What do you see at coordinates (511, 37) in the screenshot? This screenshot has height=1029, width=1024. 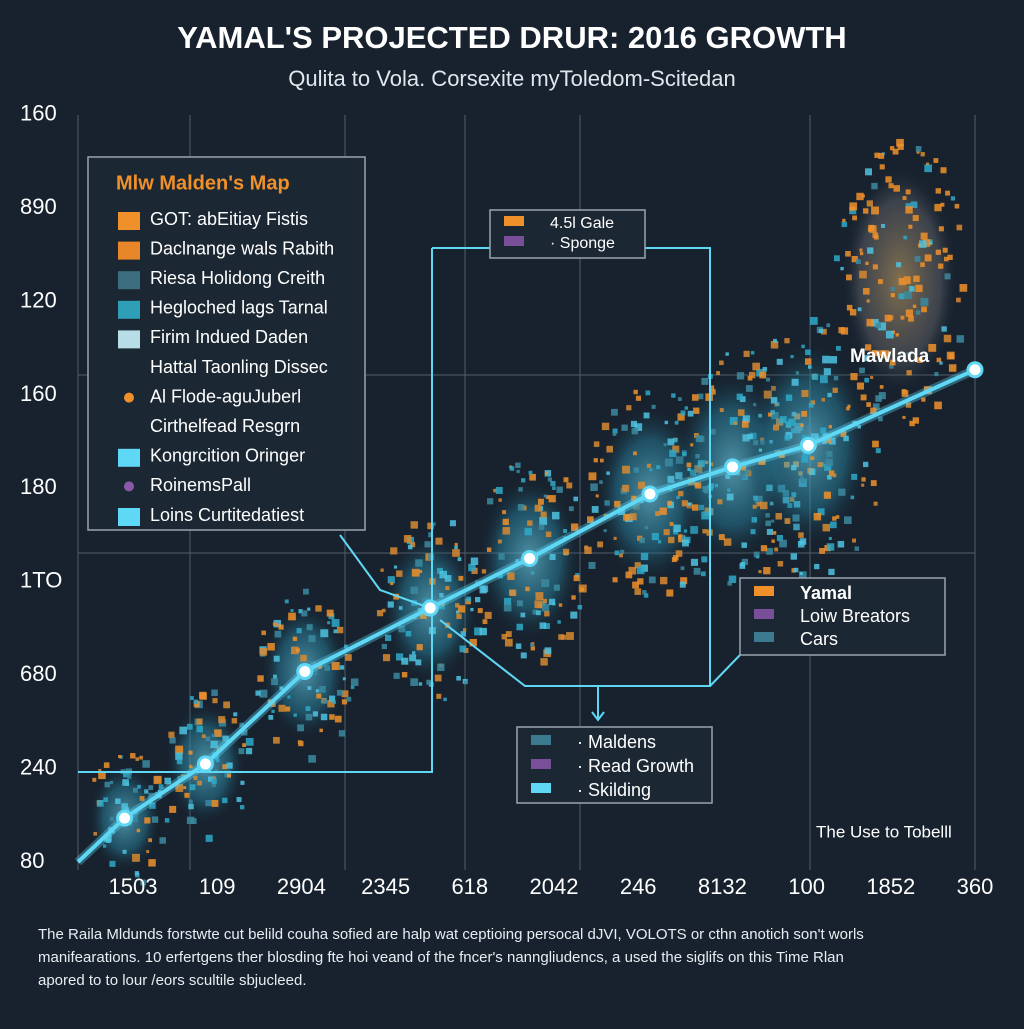 I see `chart-title: YAMAL'S PROJECTED DRUR: 2016 GROWTH` at bounding box center [511, 37].